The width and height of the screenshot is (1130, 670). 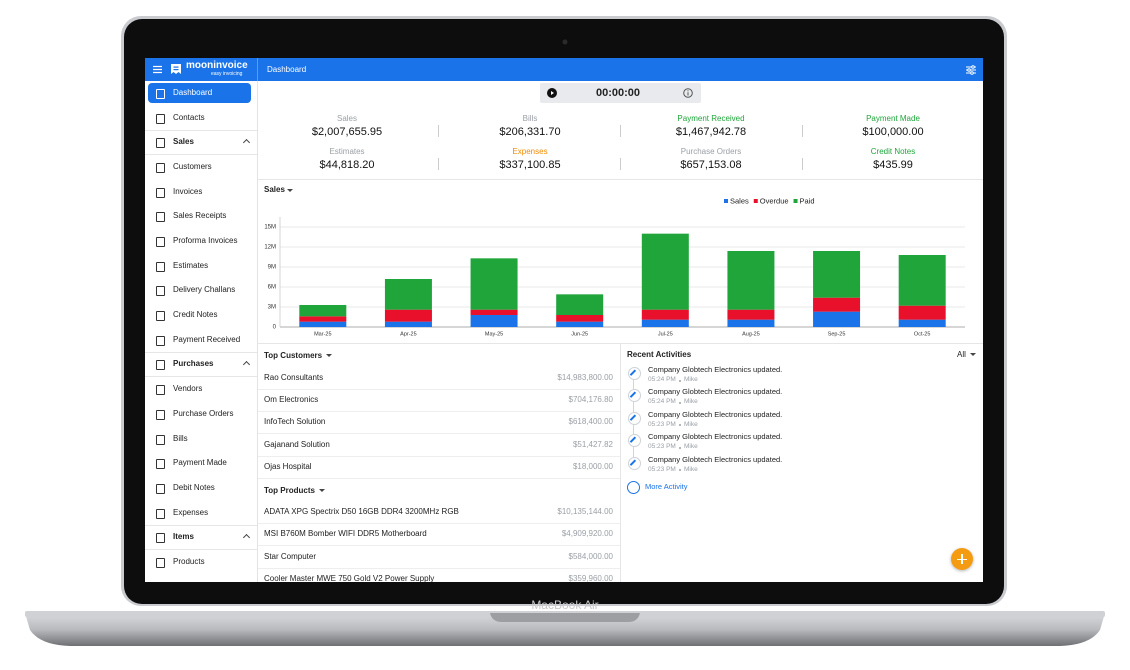 I want to click on nav-item: Products, so click(x=189, y=561).